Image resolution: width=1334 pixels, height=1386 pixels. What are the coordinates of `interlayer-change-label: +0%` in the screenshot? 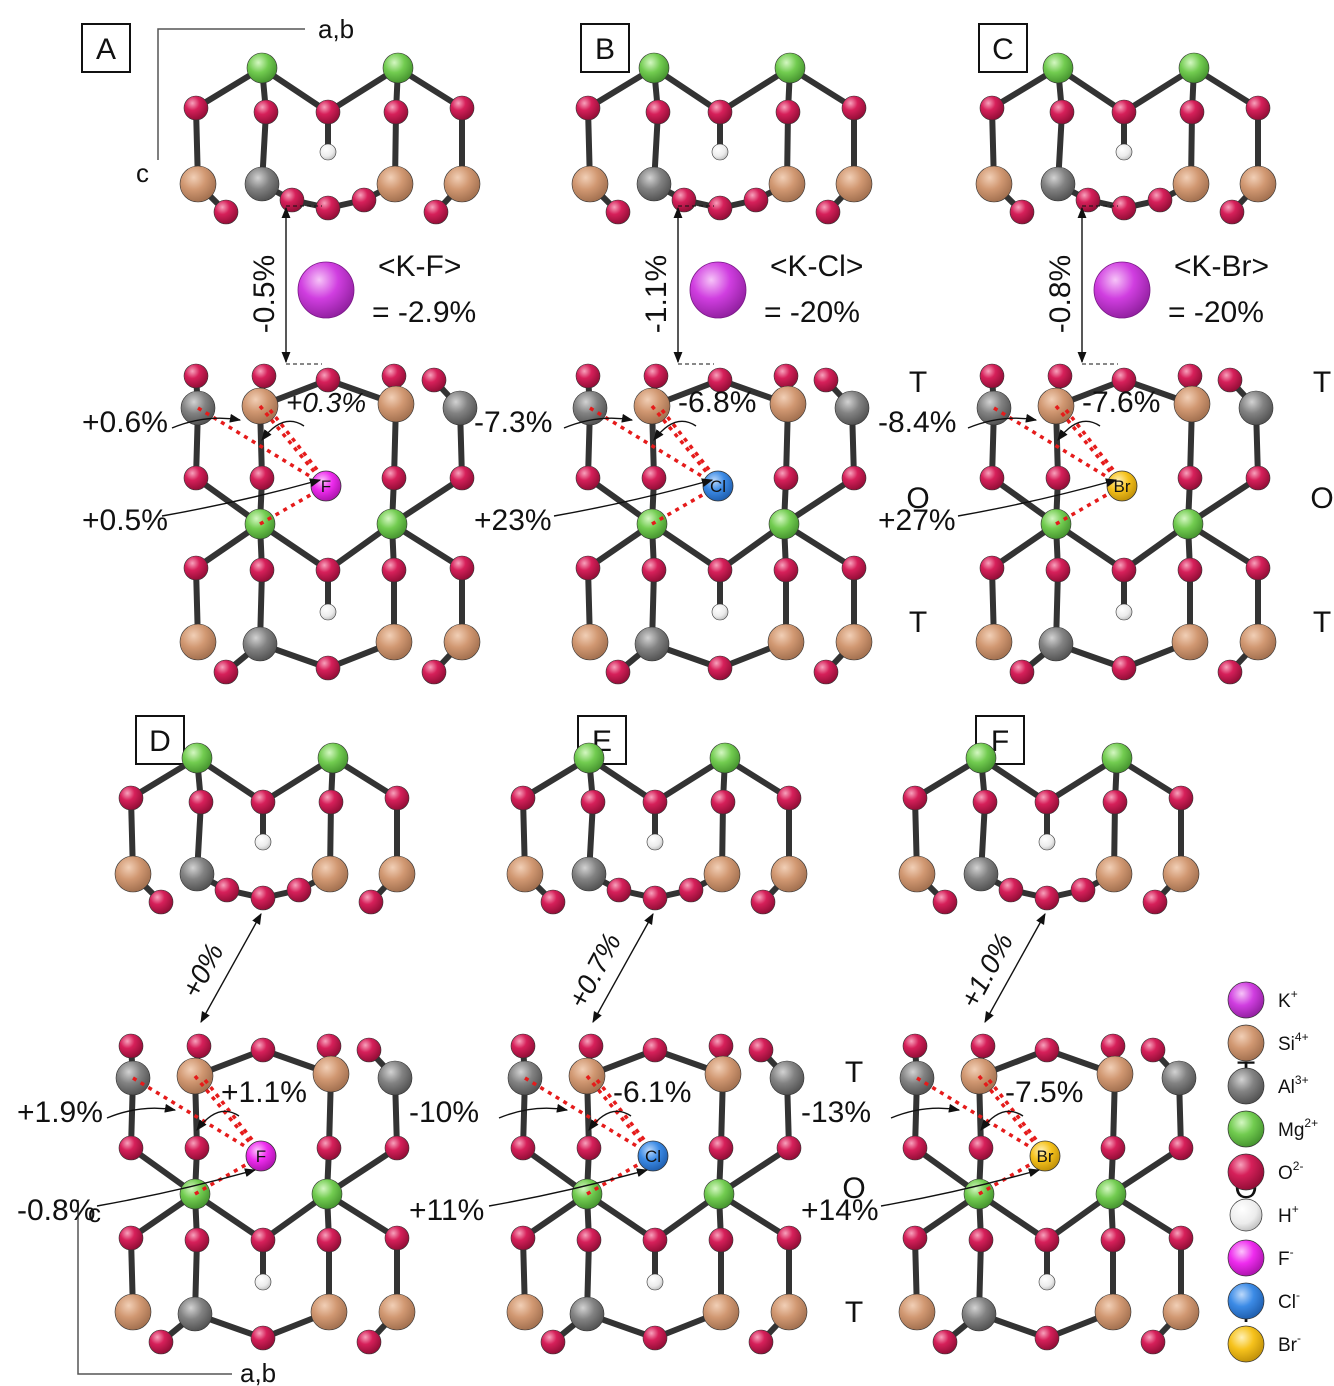 It's located at (203, 970).